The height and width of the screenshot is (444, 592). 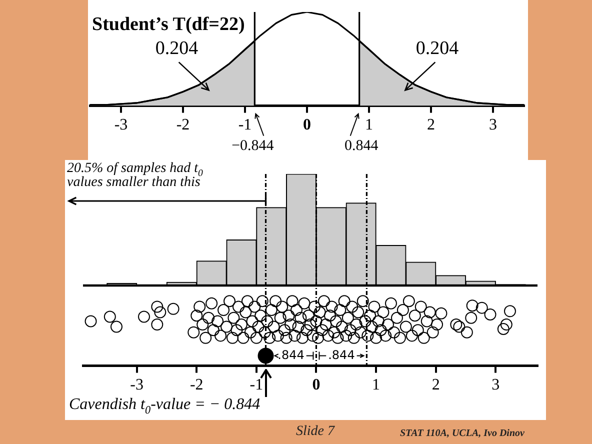 What do you see at coordinates (168, 24) in the screenshot?
I see `chart-title: Student’s T(df=22)` at bounding box center [168, 24].